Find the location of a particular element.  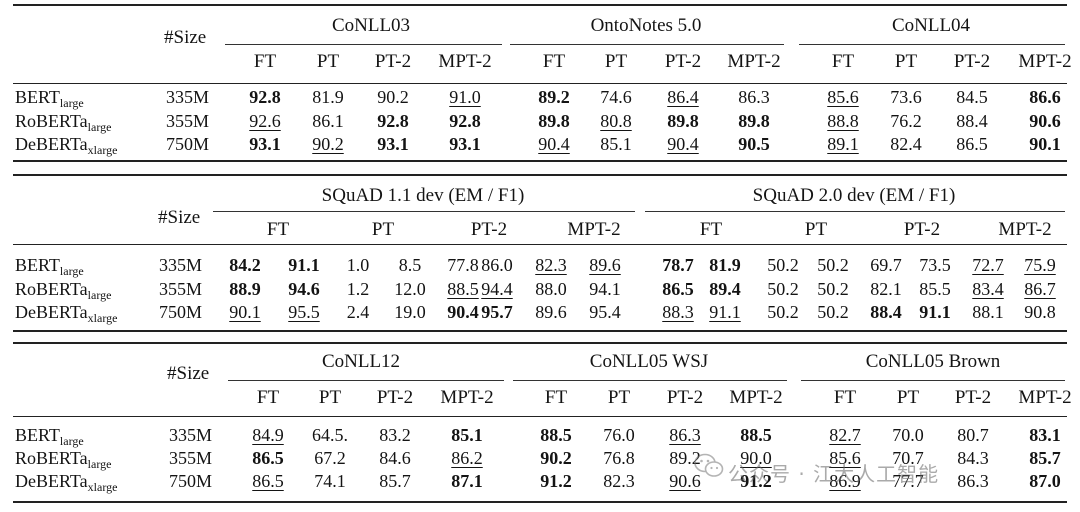

score-cell: 95.7 is located at coordinates (497, 312).